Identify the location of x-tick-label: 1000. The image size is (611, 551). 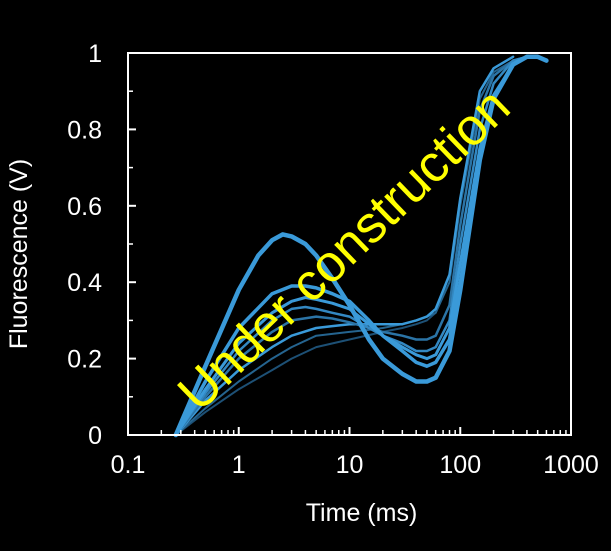
(571, 465).